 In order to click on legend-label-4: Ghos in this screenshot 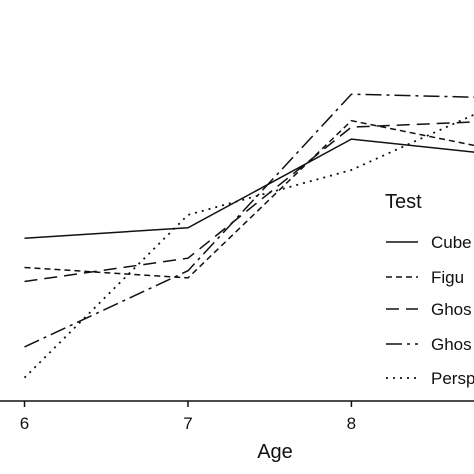, I will do `click(451, 344)`.